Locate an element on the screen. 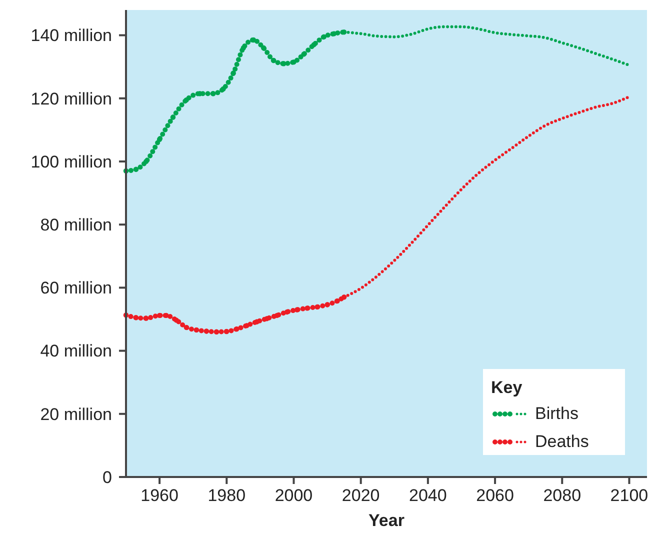 Image resolution: width=661 pixels, height=534 pixels. y-tick-label: 60 million is located at coordinates (76, 288).